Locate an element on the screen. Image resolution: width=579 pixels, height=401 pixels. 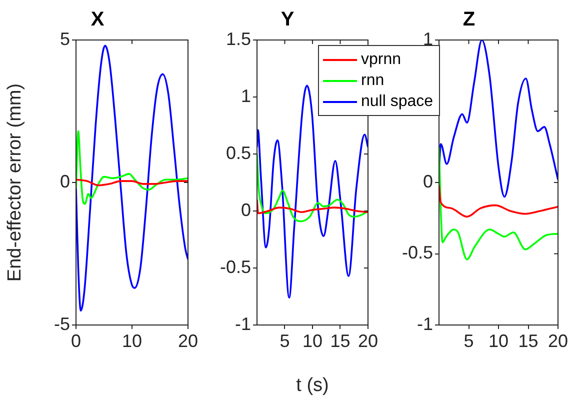
y-tick-label: 5 is located at coordinates (65, 38).